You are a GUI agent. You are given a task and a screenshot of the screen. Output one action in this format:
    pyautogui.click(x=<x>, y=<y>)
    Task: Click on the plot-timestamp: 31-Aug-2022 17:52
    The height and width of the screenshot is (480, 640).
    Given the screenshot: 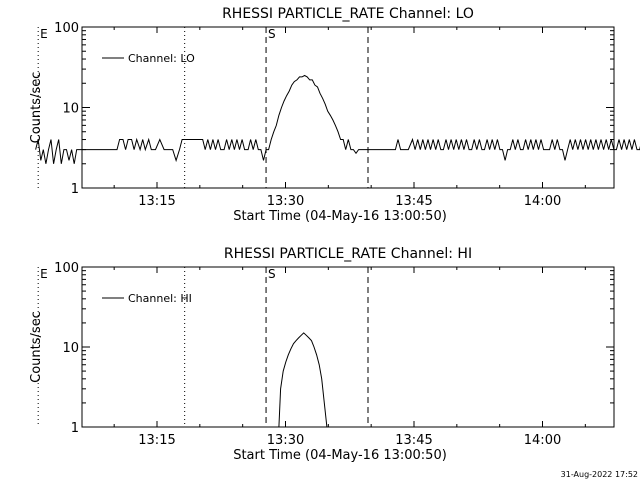 What is the action you would take?
    pyautogui.click(x=599, y=474)
    